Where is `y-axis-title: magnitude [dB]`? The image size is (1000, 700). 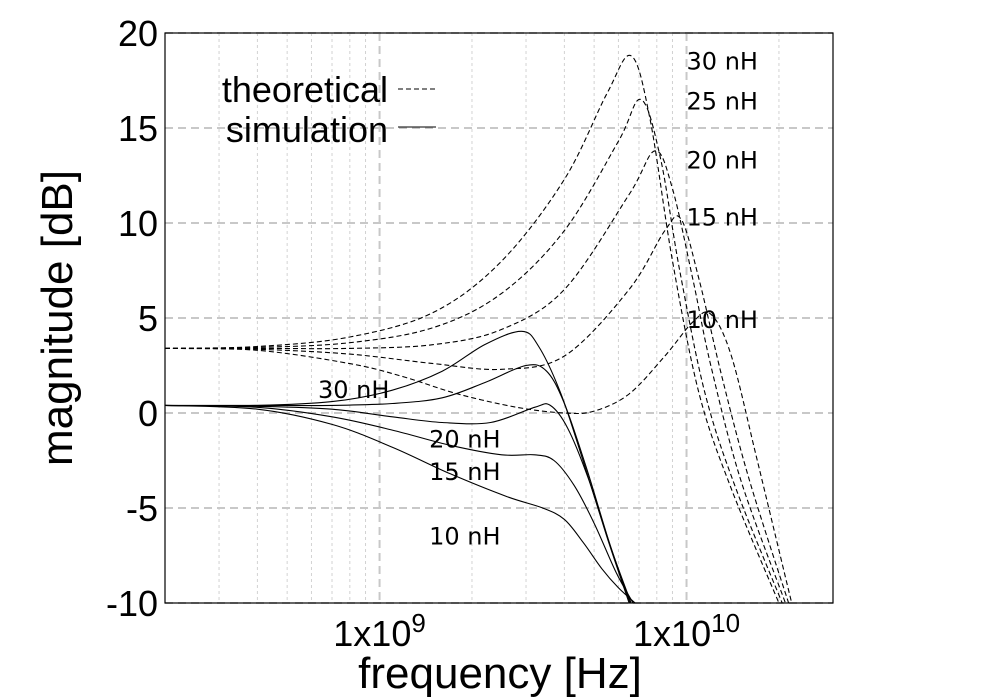 y-axis-title: magnitude [dB] is located at coordinates (57, 318).